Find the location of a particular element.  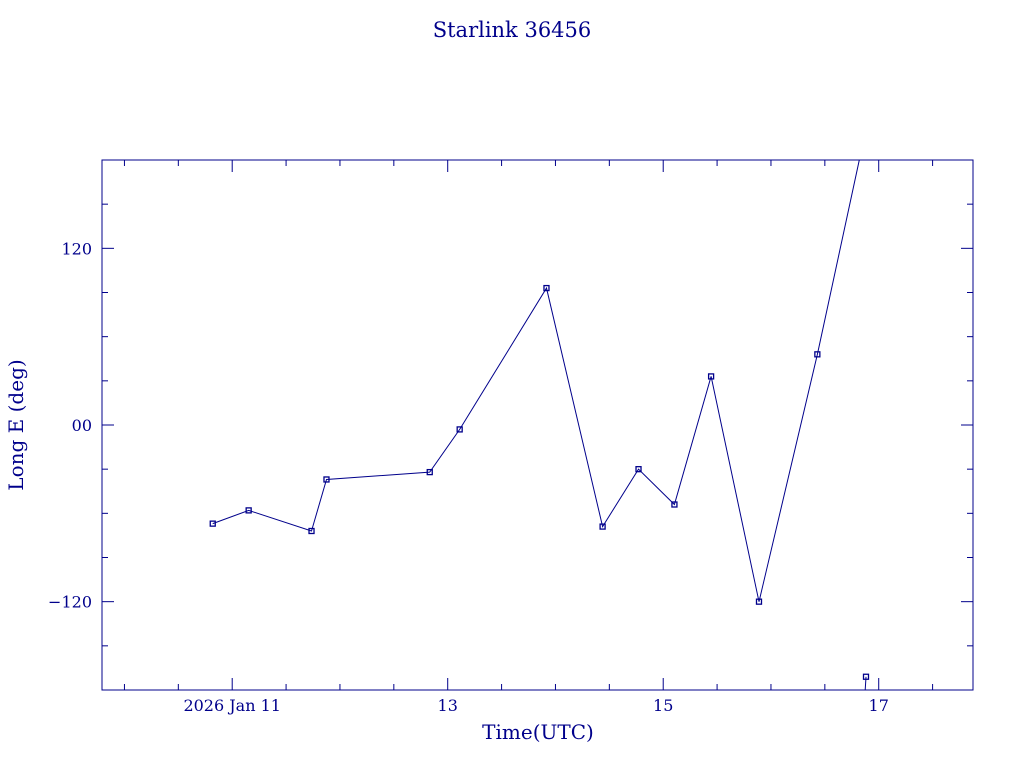

chart-title: Starlink 36456 is located at coordinates (512, 30).